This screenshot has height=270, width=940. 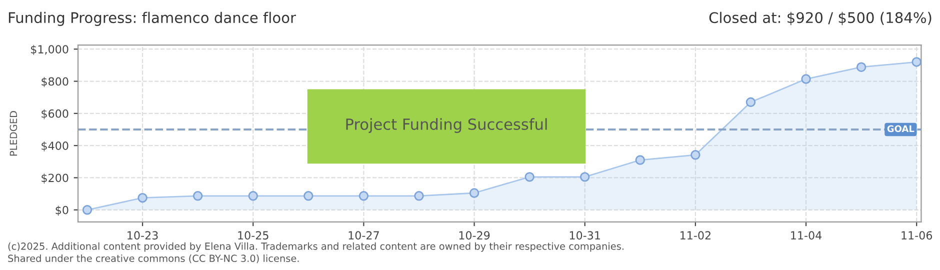 What do you see at coordinates (695, 235) in the screenshot?
I see `x-tick-label: 11-02` at bounding box center [695, 235].